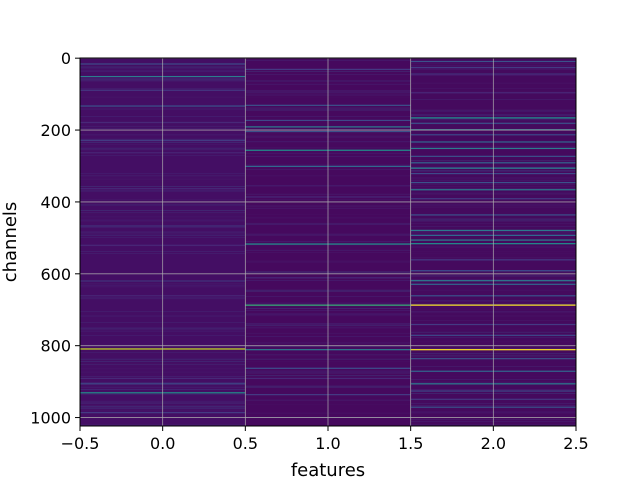 This screenshot has width=640, height=484. Describe the element at coordinates (410, 443) in the screenshot. I see `x-tick-label: 1.5` at that location.